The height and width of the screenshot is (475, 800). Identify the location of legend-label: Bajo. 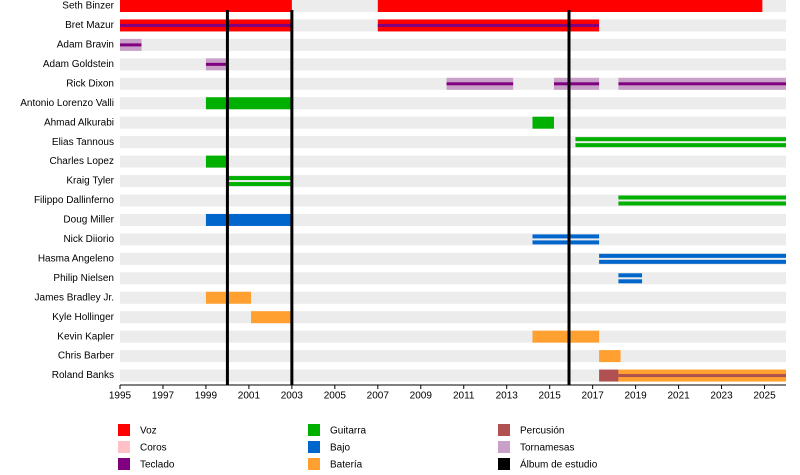
(340, 448).